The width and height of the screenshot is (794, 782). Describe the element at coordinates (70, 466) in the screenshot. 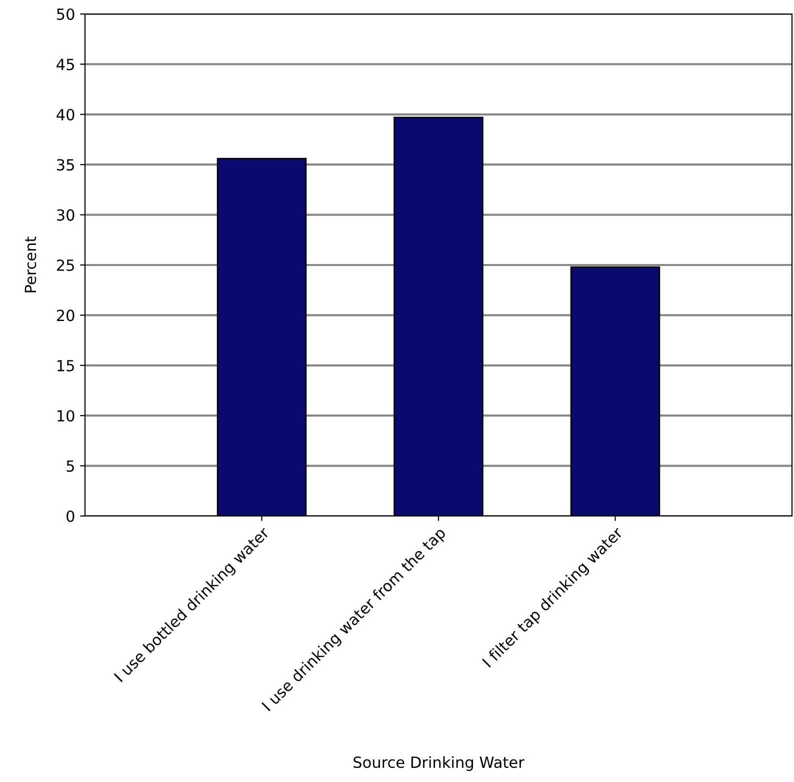

I see `y-tick-label: 5` at that location.